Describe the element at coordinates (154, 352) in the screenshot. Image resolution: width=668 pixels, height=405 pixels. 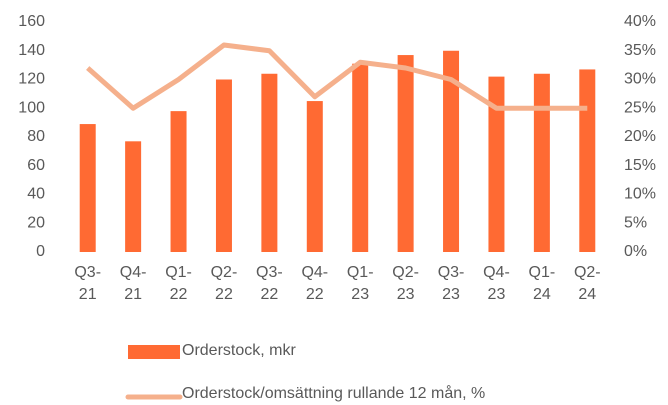
I see `legend-swatch` at that location.